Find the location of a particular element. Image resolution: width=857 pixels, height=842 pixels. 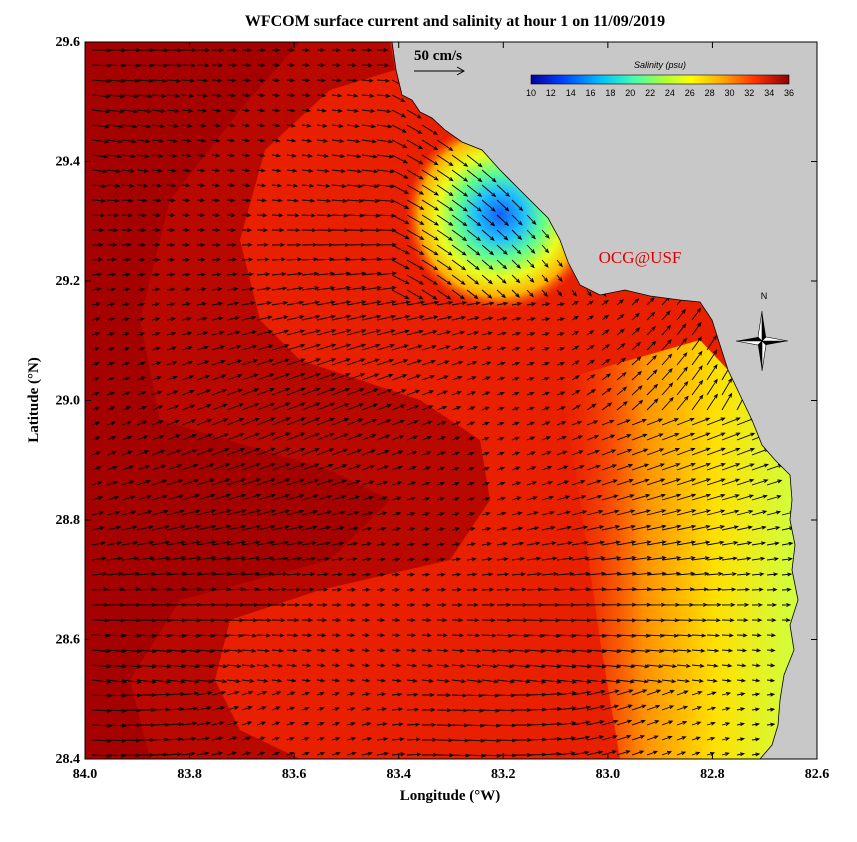

colorbar-tick-label: 32 is located at coordinates (749, 93).